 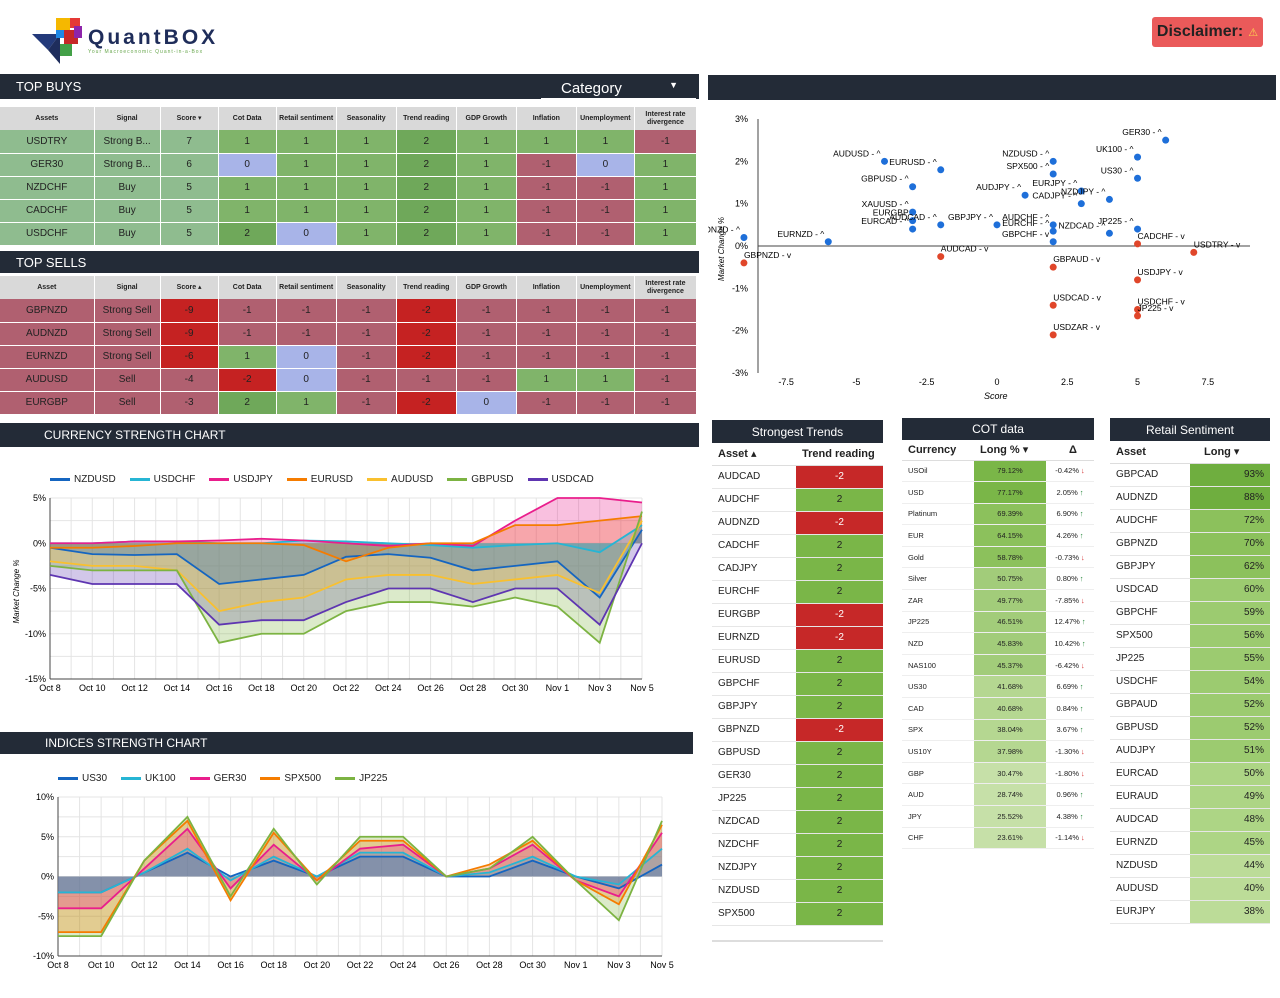 What do you see at coordinates (797, 868) in the screenshot?
I see `table-row: NZDJPY 2` at bounding box center [797, 868].